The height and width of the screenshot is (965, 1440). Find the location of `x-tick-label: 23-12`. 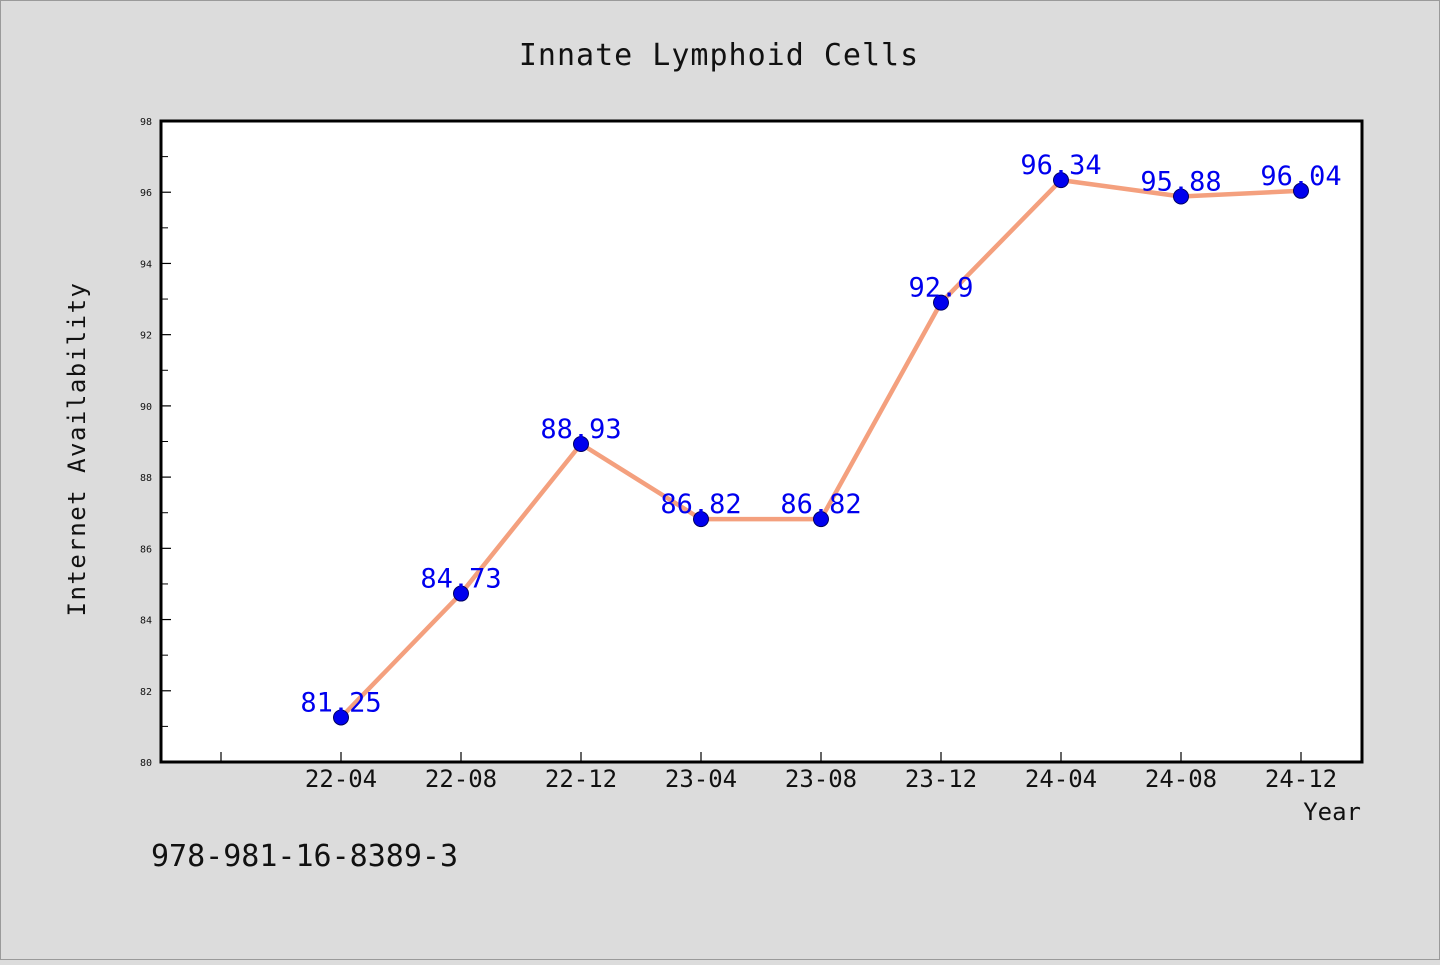

x-tick-label: 23-12 is located at coordinates (941, 779).